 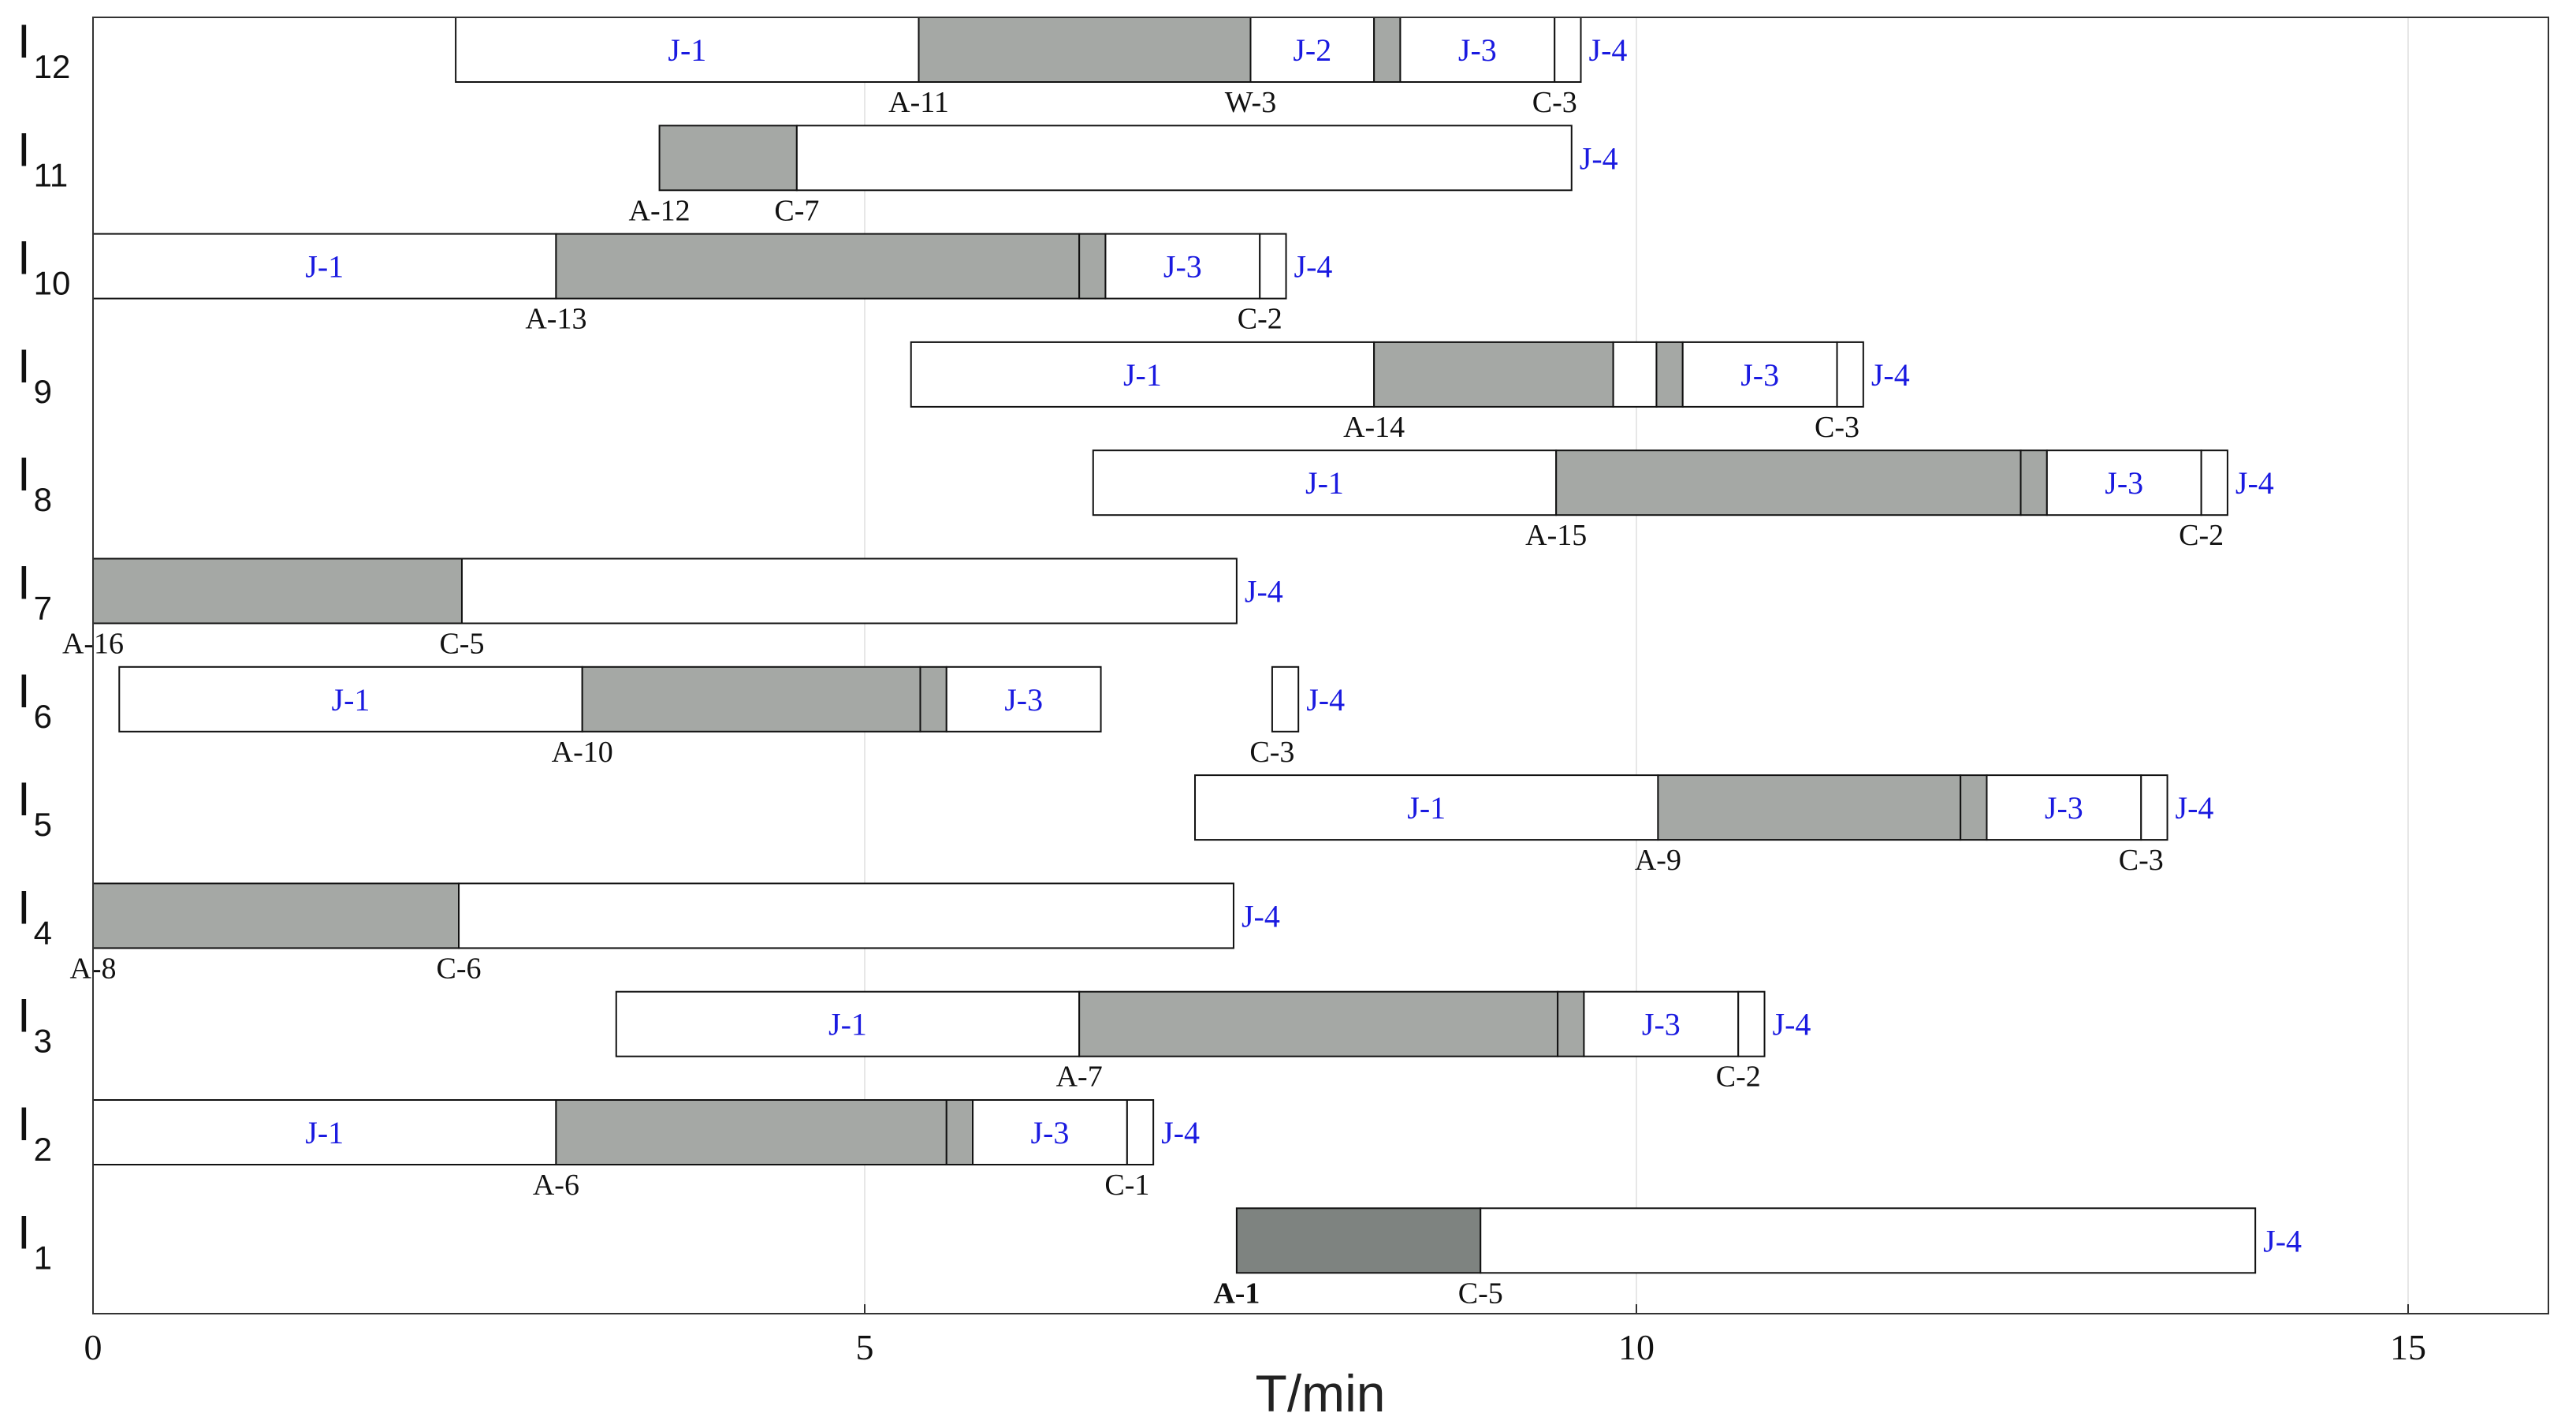 I want to click on row-label: I6, so click(x=34, y=700).